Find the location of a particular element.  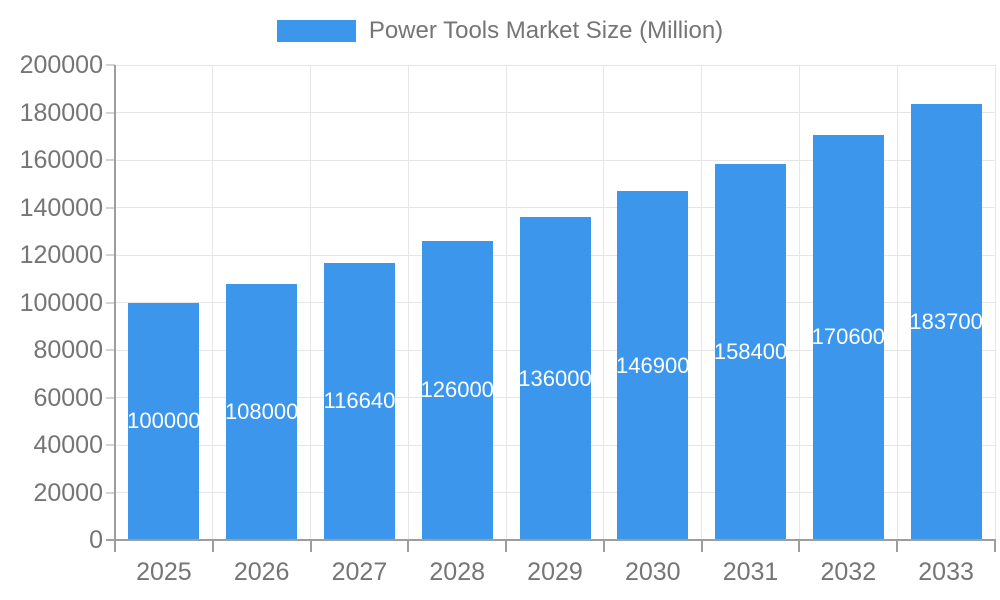

bar-value-label: 170600 is located at coordinates (848, 337).